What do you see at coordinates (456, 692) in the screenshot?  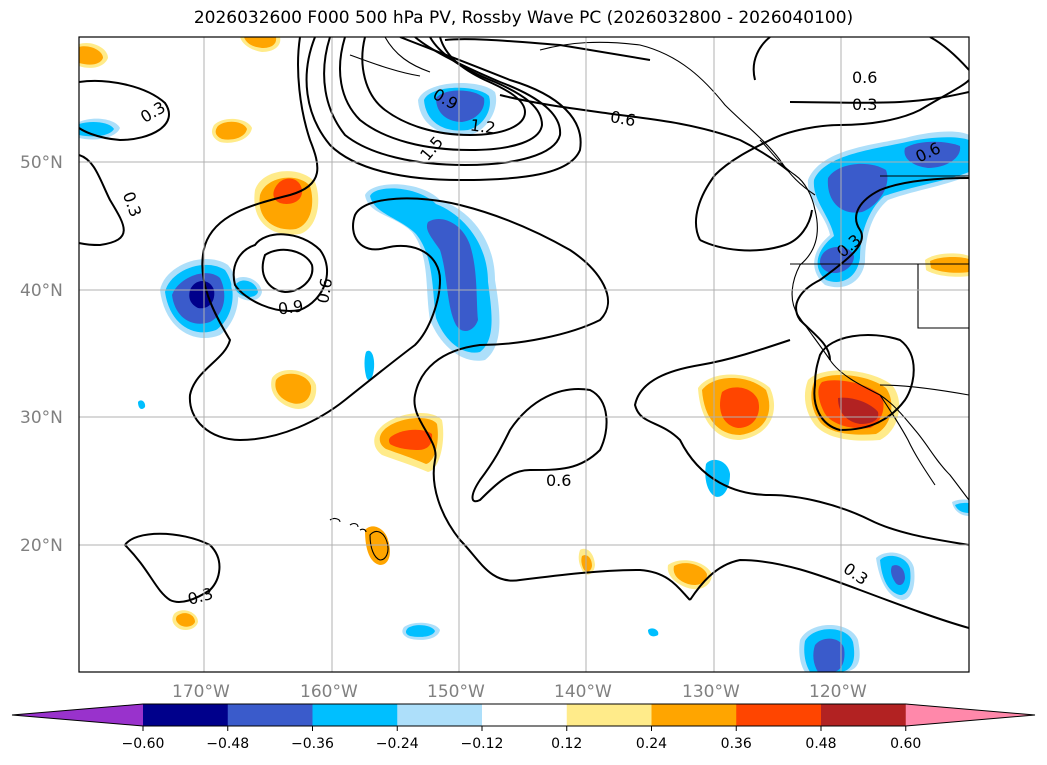 I see `lon-label: 150°W` at bounding box center [456, 692].